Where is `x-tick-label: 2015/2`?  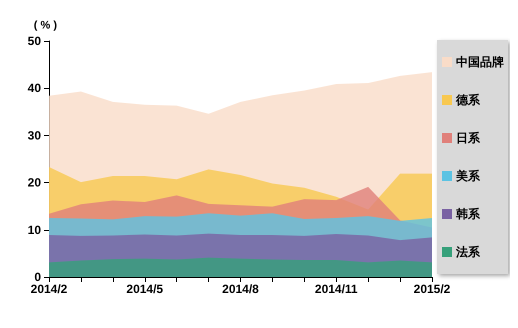 x-tick-label: 2015/2 is located at coordinates (432, 289).